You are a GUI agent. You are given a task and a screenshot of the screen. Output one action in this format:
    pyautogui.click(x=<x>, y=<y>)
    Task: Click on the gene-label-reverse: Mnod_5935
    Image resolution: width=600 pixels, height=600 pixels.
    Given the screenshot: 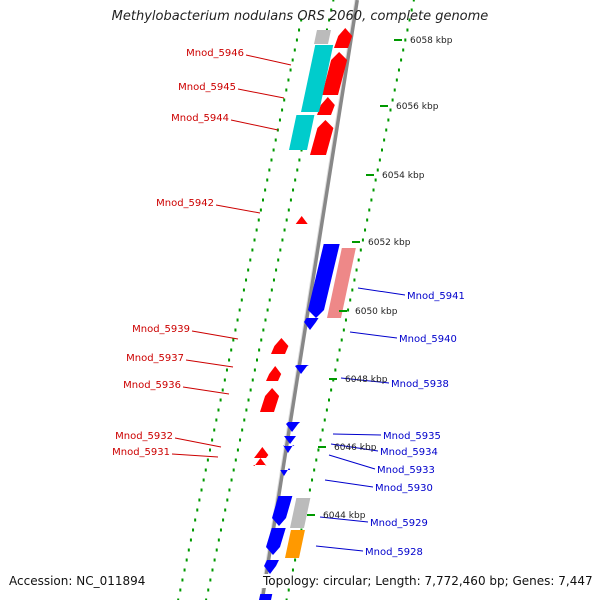 What is the action you would take?
    pyautogui.click(x=412, y=436)
    